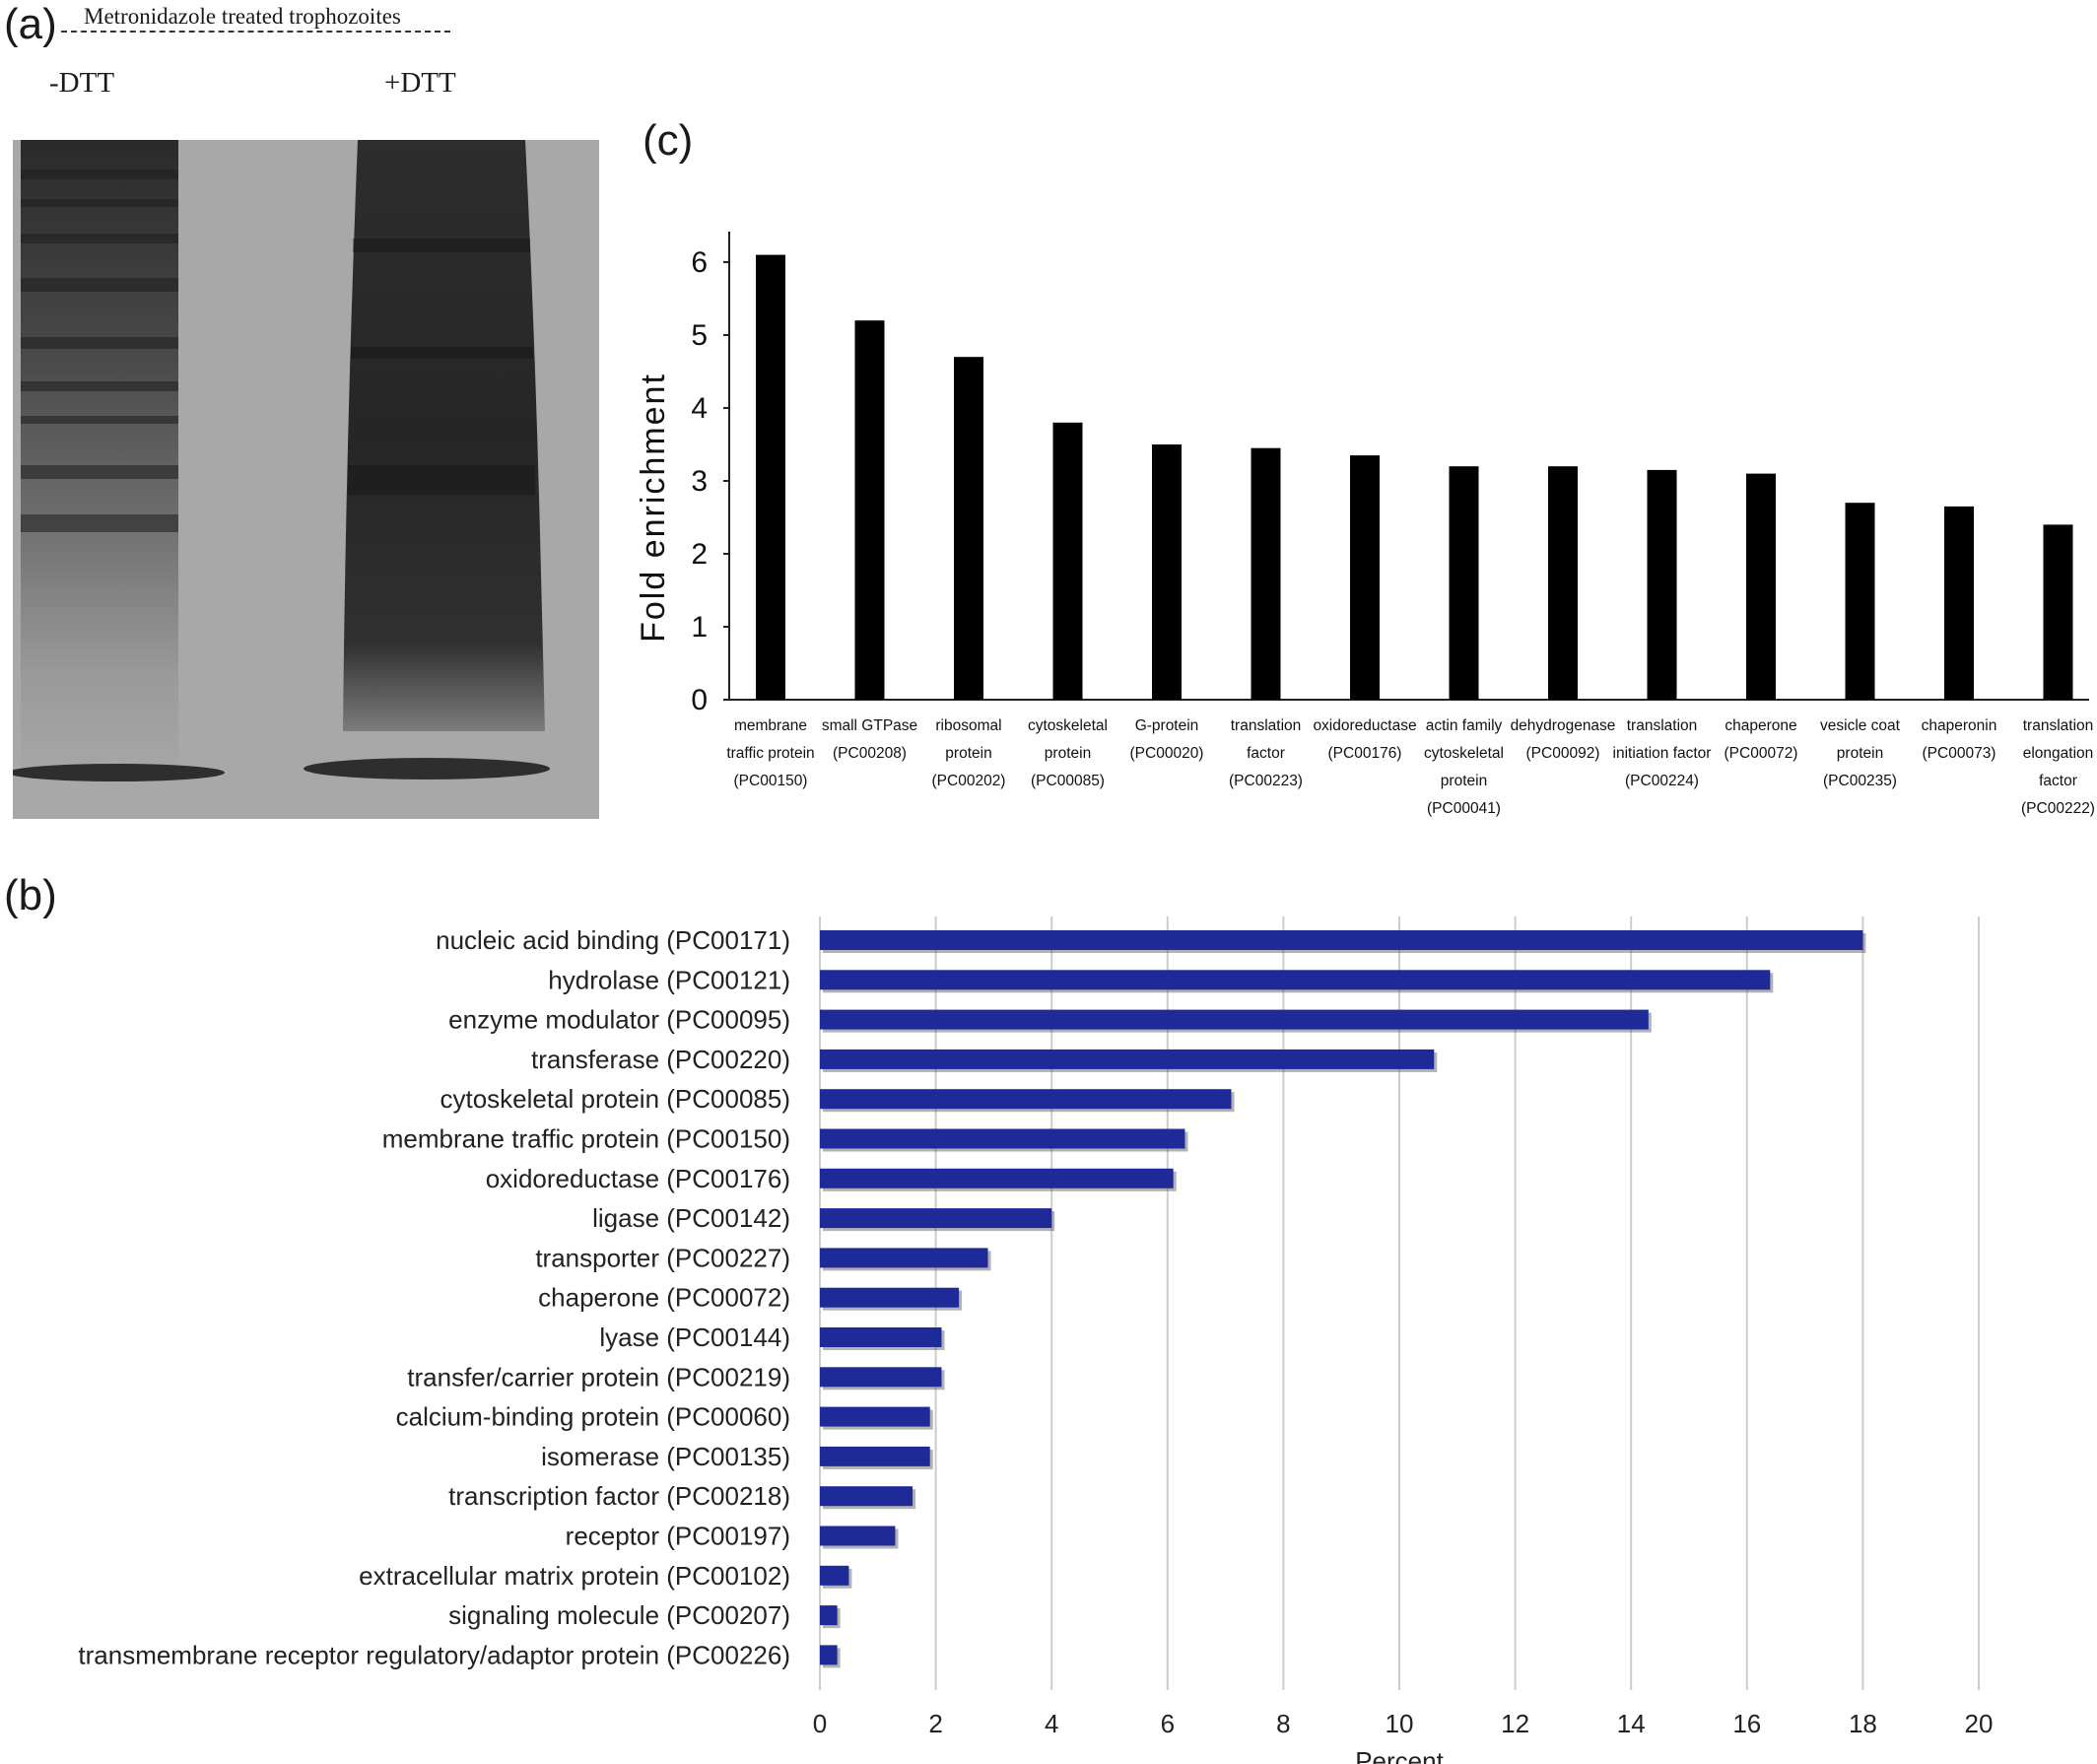 The width and height of the screenshot is (2097, 1764). What do you see at coordinates (444, 435) in the screenshot?
I see `gel-lane-plus-dtt` at bounding box center [444, 435].